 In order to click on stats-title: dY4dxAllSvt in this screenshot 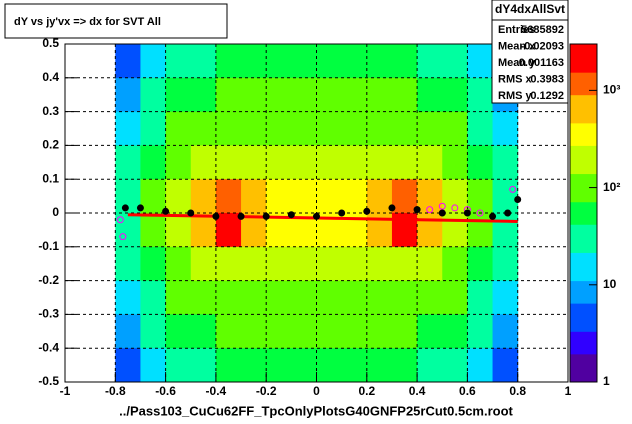, I will do `click(530, 9)`.